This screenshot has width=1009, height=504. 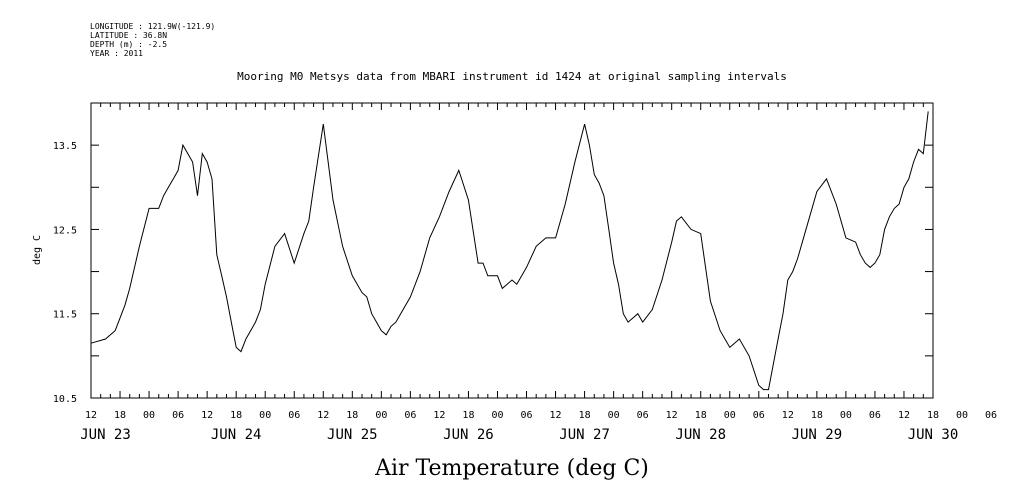 I want to click on chart-footer-label: Air Temperature (deg C), so click(x=511, y=468).